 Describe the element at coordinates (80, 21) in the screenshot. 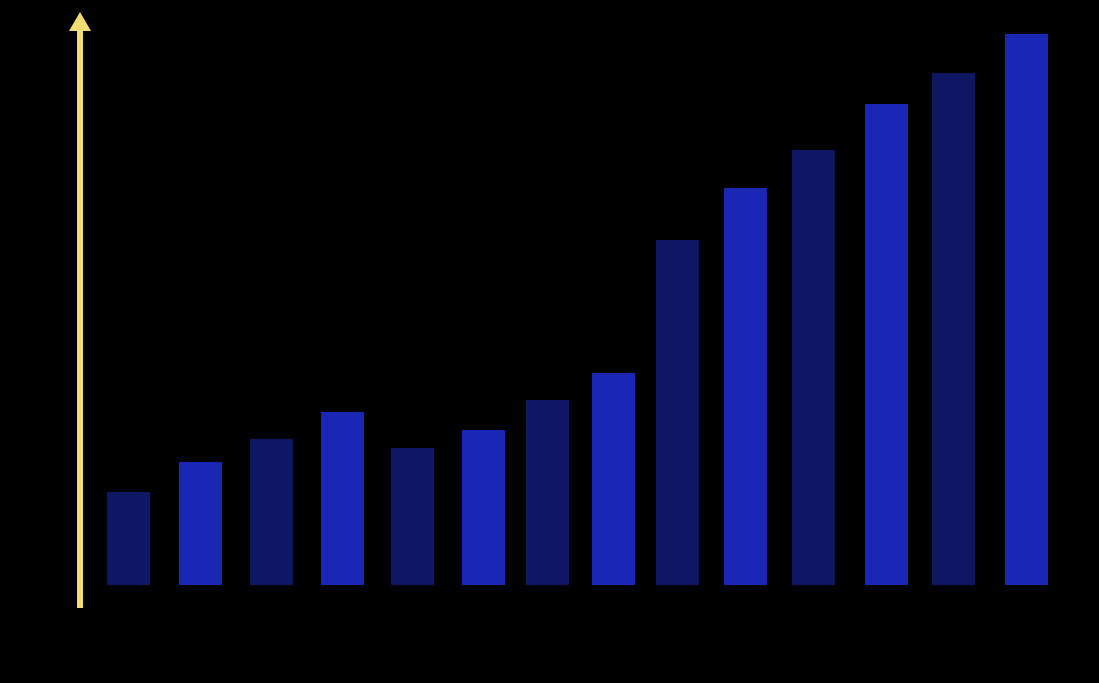

I see `arrow-up-icon` at that location.